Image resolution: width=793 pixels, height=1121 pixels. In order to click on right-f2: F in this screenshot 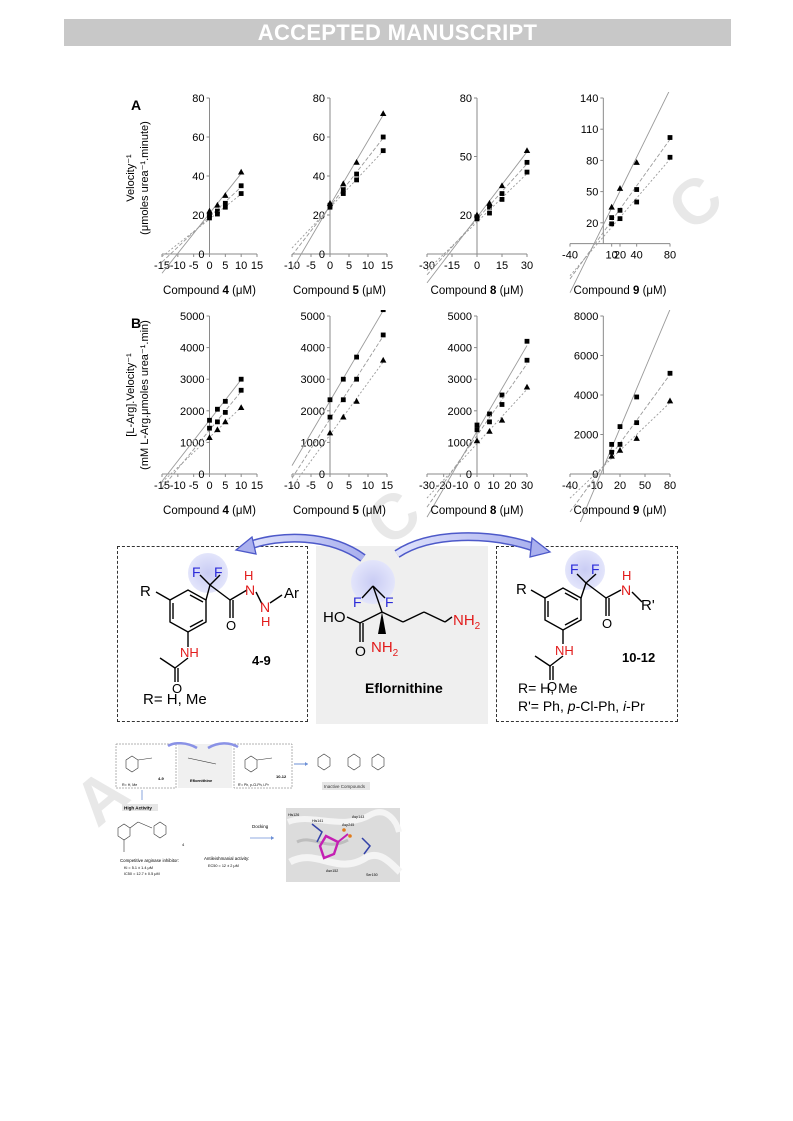, I will do `click(595, 569)`.